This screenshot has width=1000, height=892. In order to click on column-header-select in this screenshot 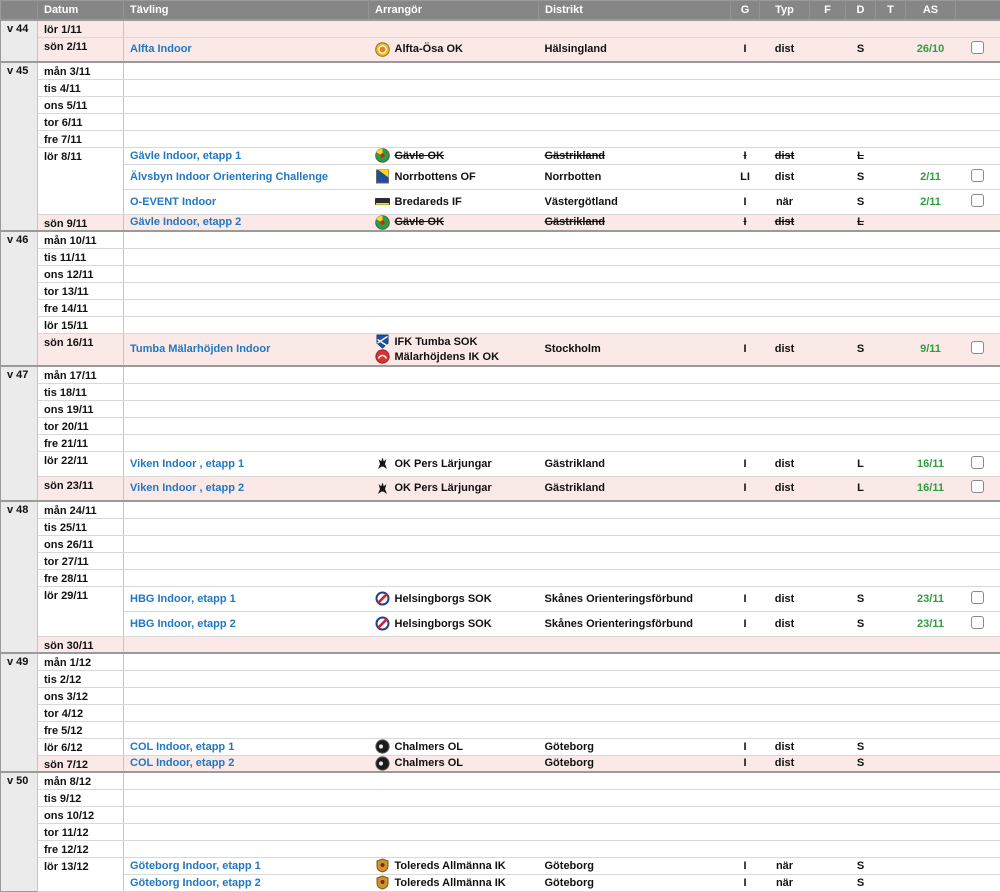, I will do `click(977, 10)`.